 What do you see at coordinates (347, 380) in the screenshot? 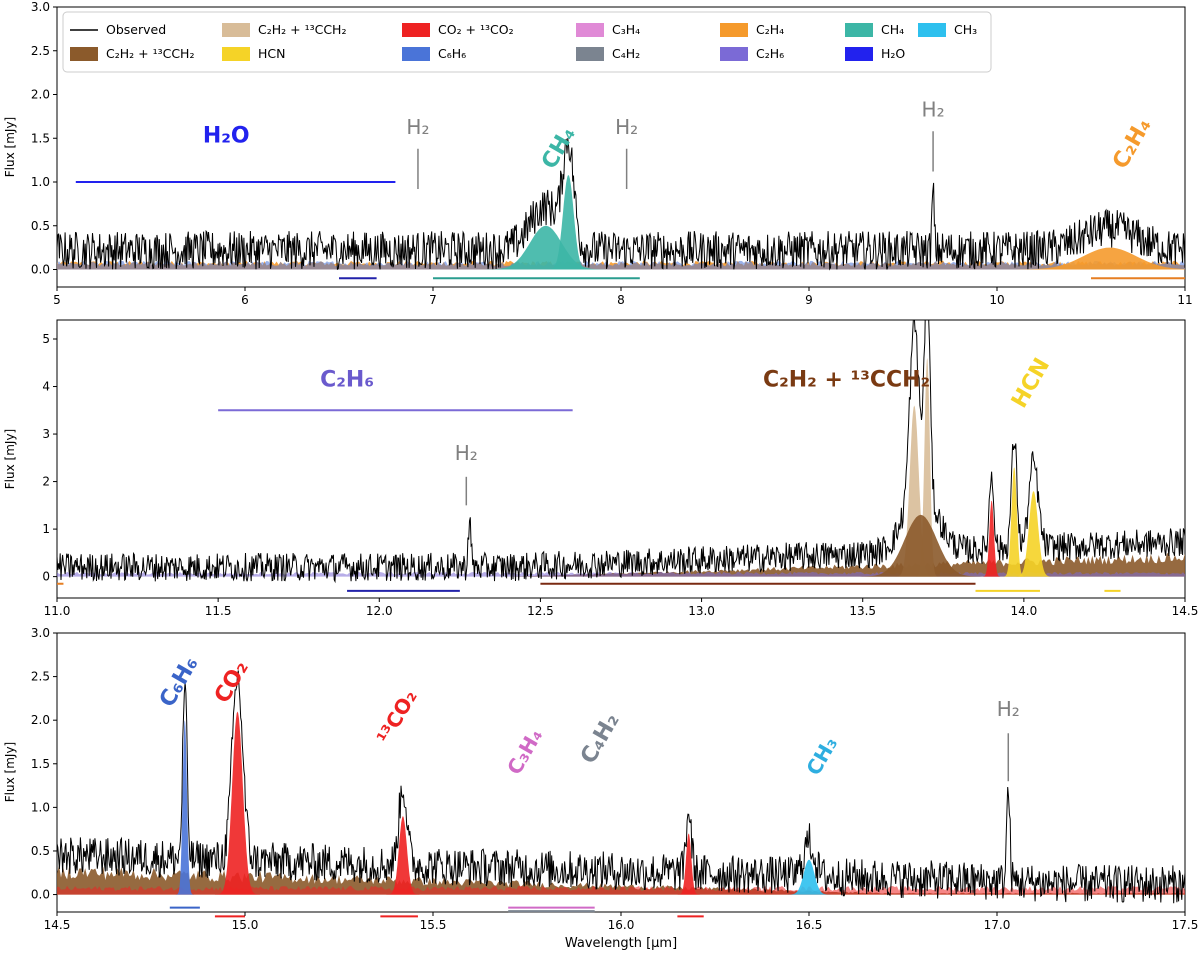
I see `species-label: C₂H₆` at bounding box center [347, 380].